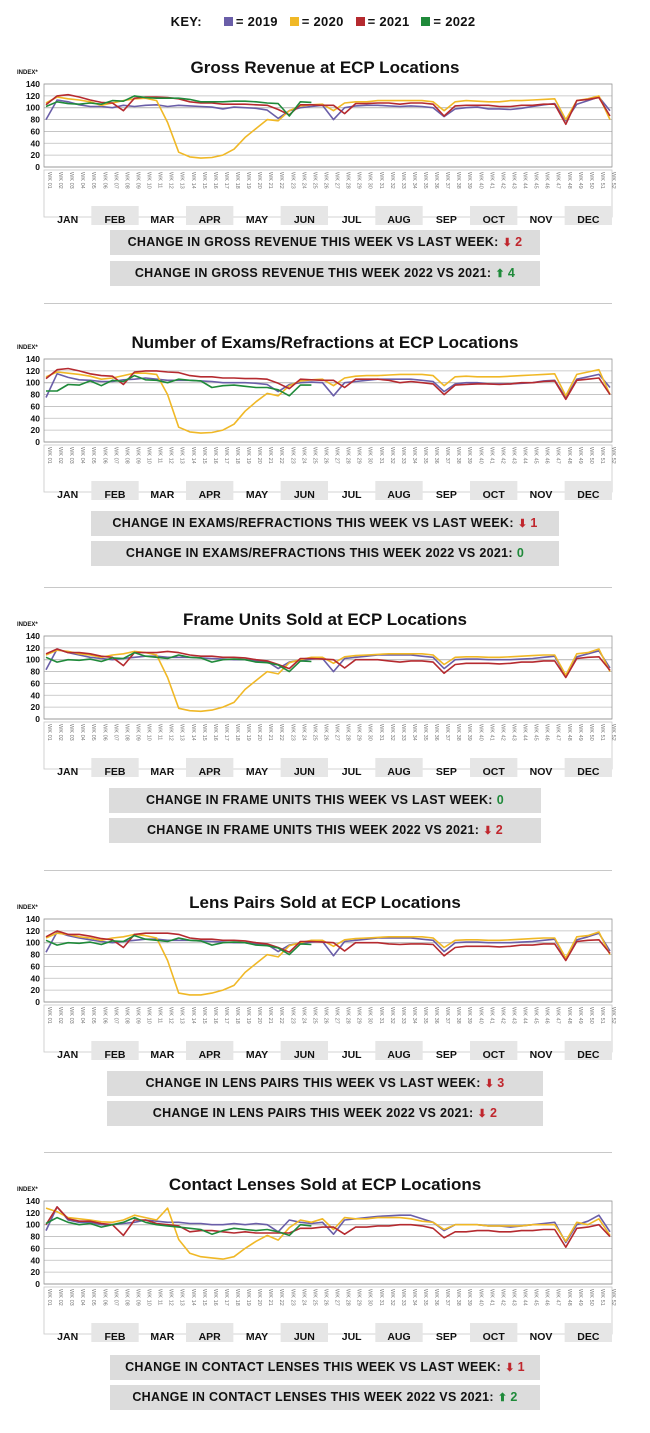 The width and height of the screenshot is (650, 1433). I want to click on y-tick-label: 140, so click(33, 919).